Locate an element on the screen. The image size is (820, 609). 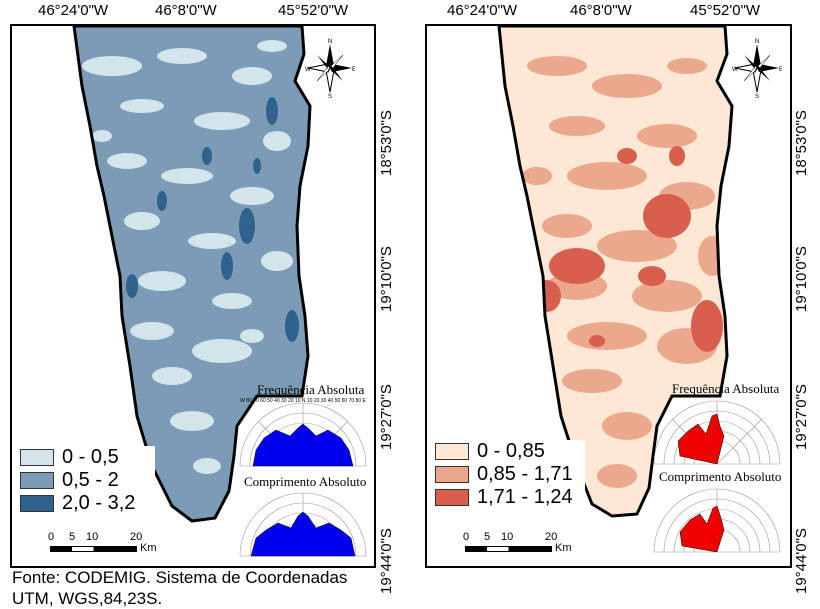
legend-label: 0,5 - 2 is located at coordinates (90, 480).